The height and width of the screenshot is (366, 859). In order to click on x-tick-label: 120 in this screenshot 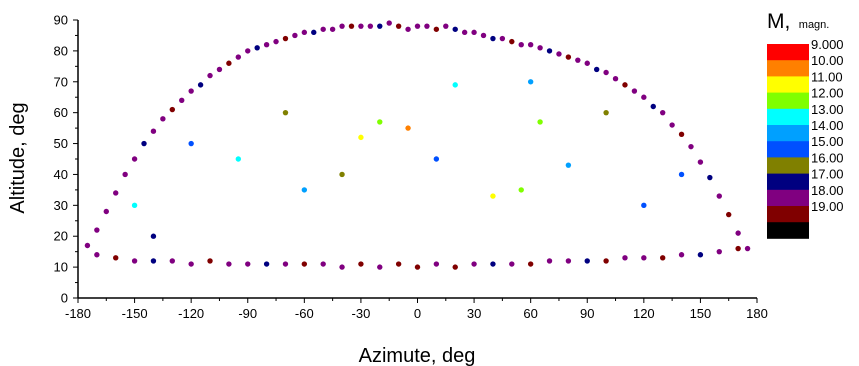, I will do `click(644, 313)`.